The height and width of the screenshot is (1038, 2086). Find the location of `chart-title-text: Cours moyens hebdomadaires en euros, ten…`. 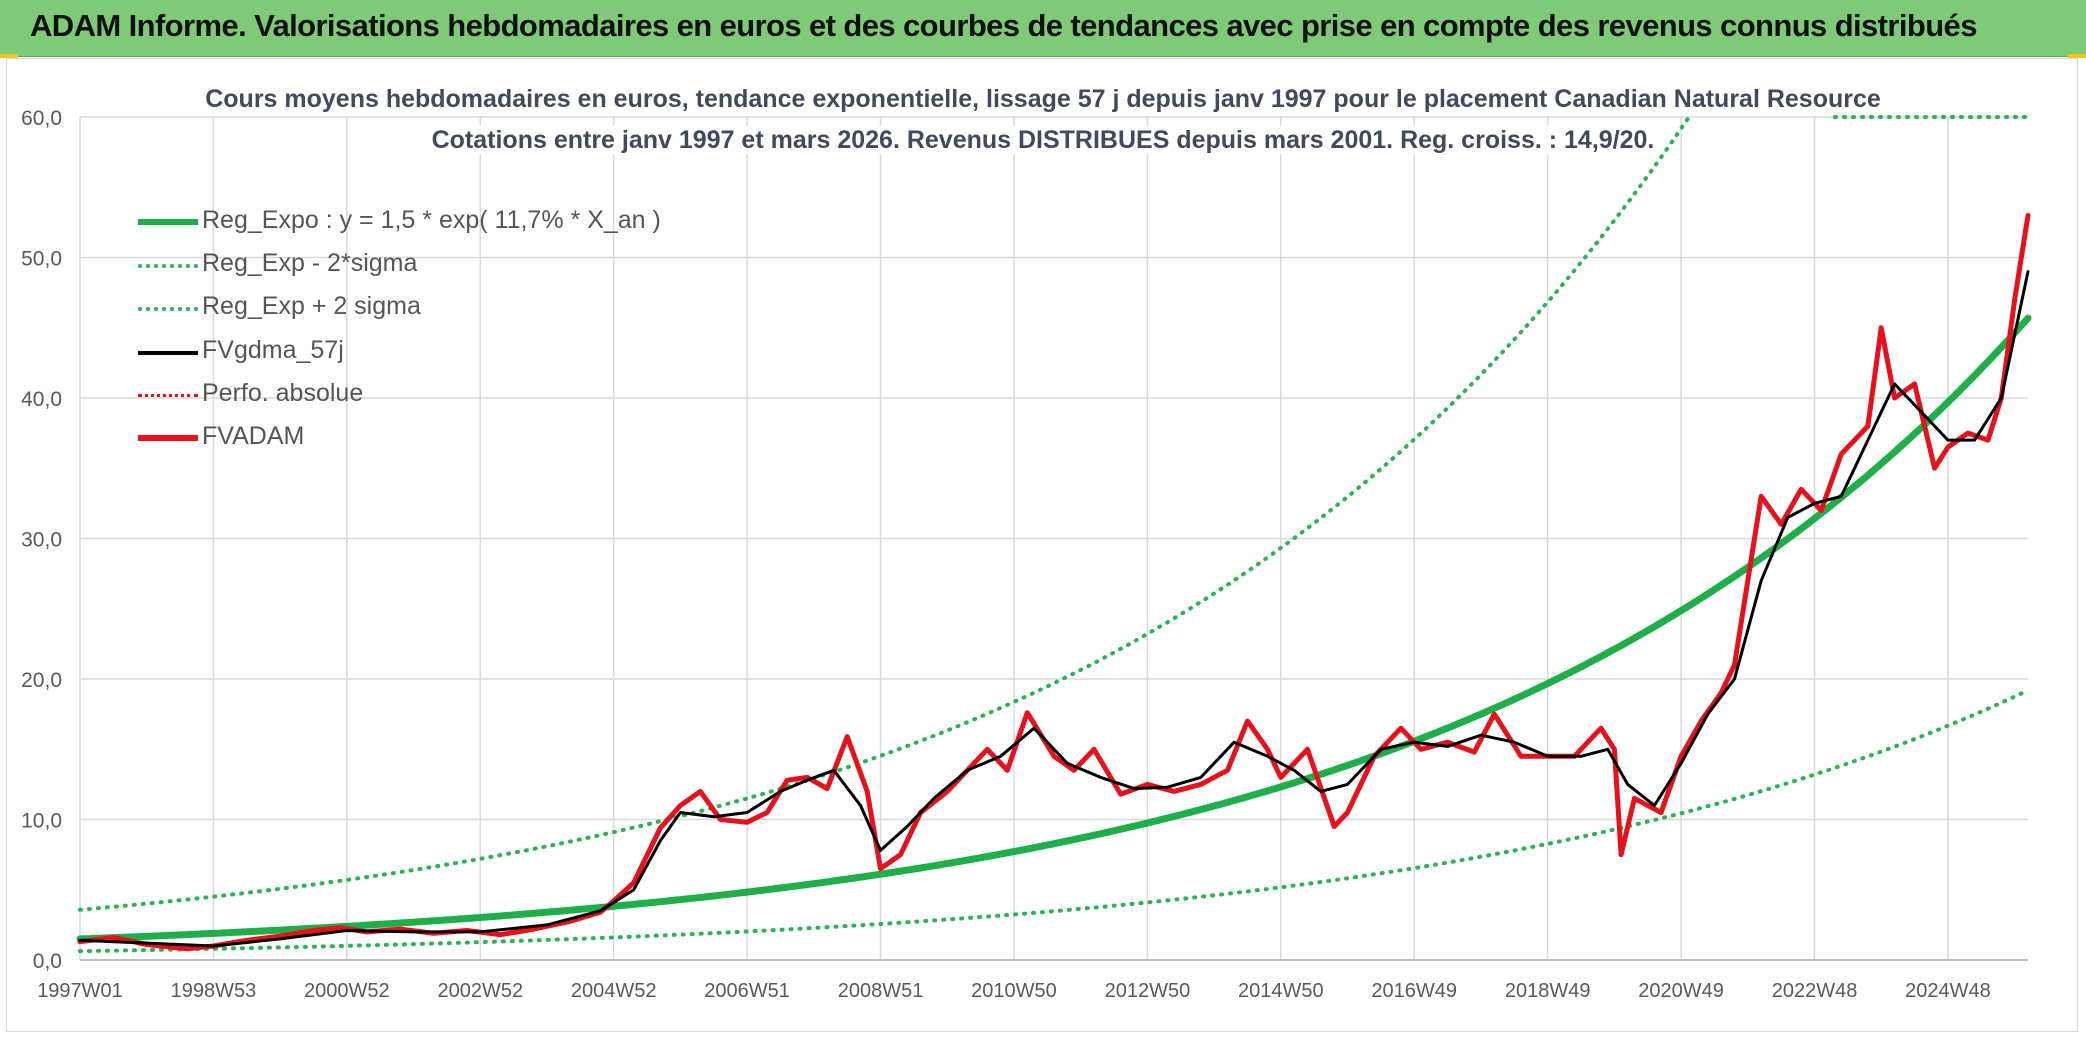

chart-title-text: Cours moyens hebdomadaires en euros, ten… is located at coordinates (1043, 99).